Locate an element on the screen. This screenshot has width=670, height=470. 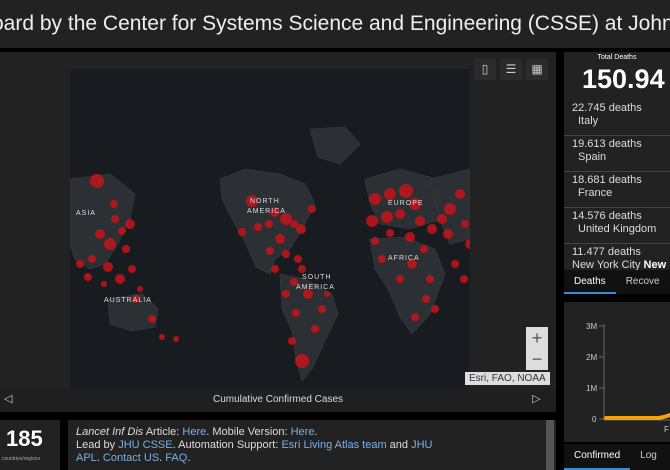
next-map-icon: ▷ is located at coordinates (536, 399).